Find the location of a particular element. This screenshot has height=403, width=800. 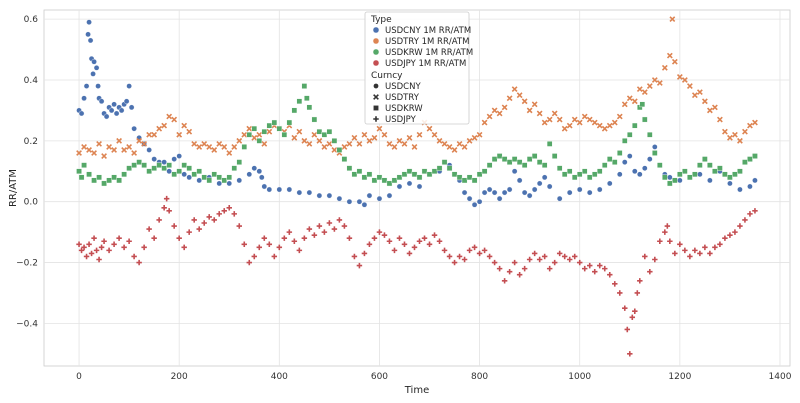

y-tick-label: −0.2 is located at coordinates (27, 264).